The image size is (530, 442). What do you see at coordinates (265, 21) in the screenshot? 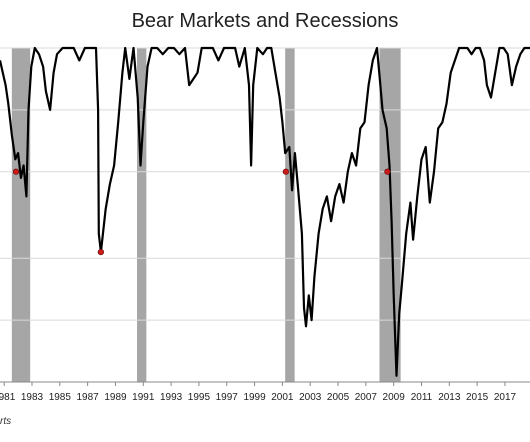
I see `chart-title: Bear Markets and Recessions` at bounding box center [265, 21].